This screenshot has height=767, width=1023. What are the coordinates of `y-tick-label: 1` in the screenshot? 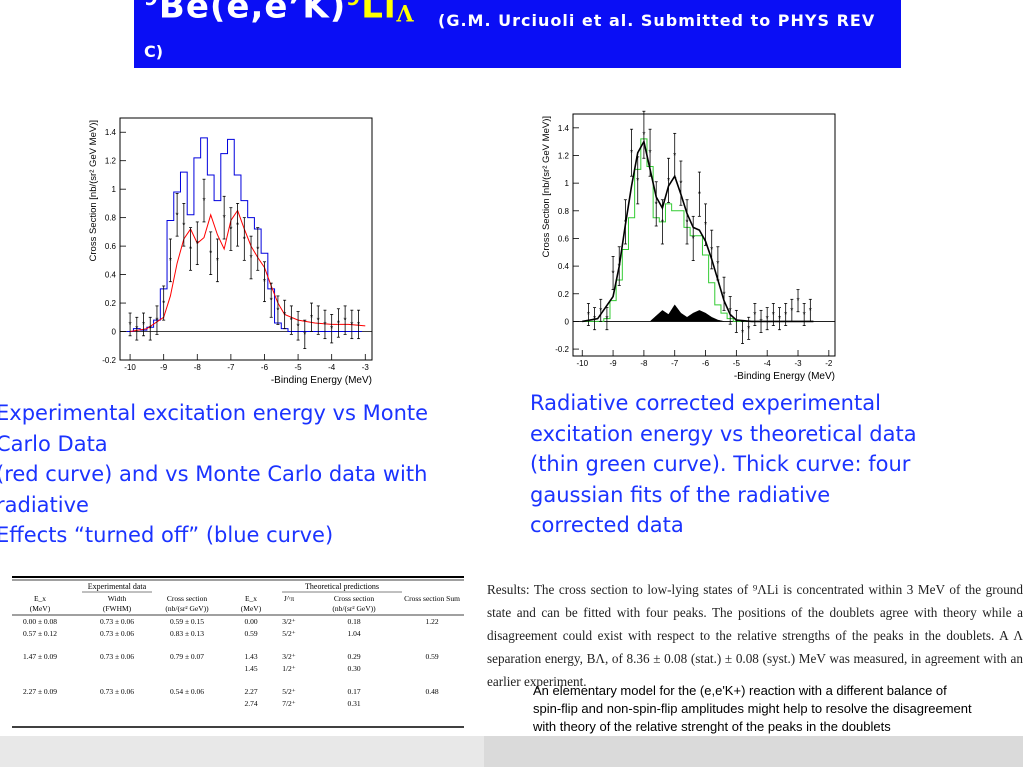 It's located at (114, 189).